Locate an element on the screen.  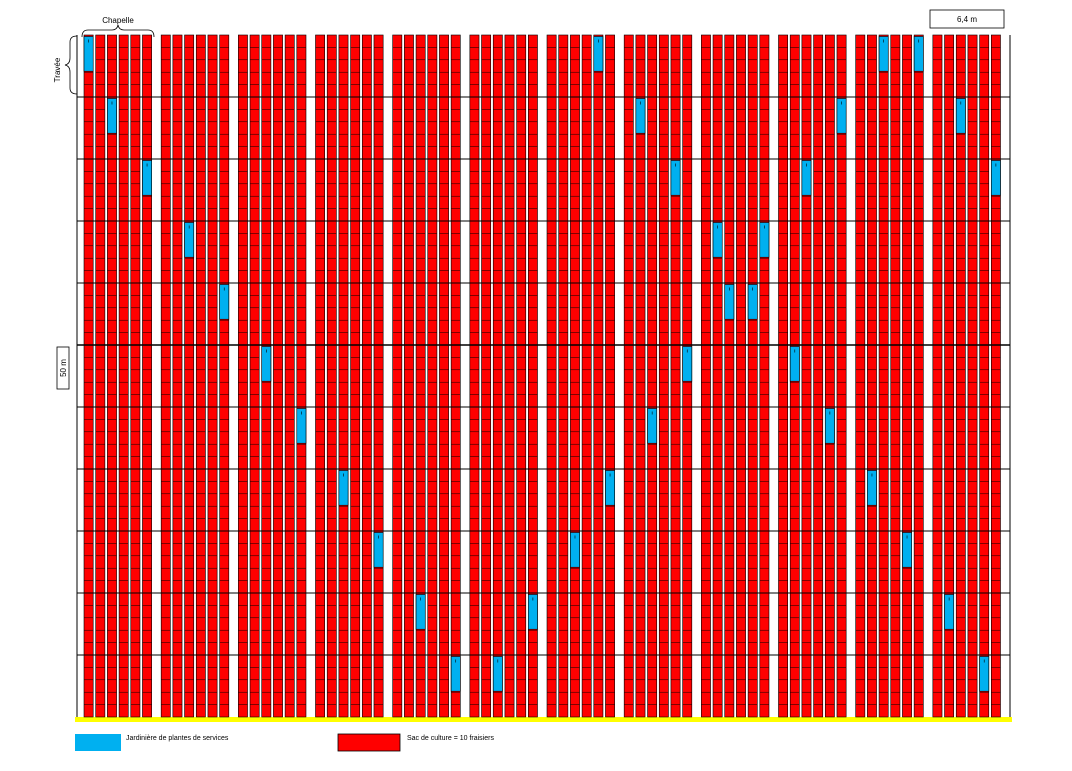
length-label: 50 m is located at coordinates (63, 368).